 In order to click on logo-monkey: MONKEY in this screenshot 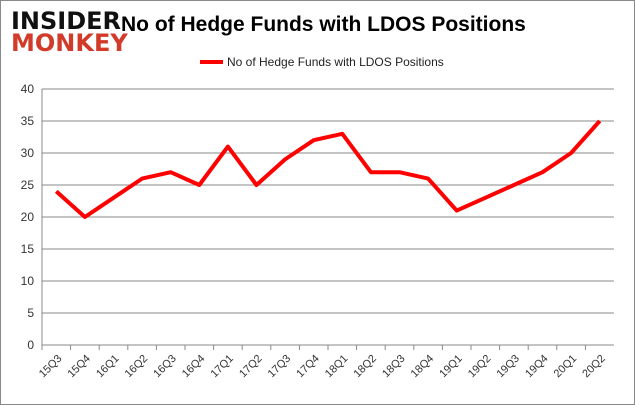, I will do `click(69, 43)`.